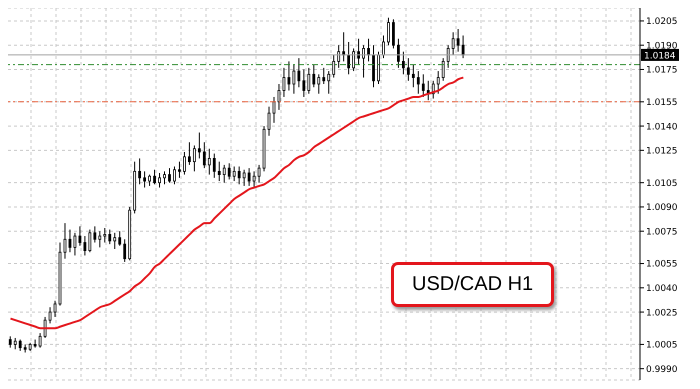  What do you see at coordinates (662, 103) in the screenshot?
I see `y-tick-label: 1.0155` at bounding box center [662, 103].